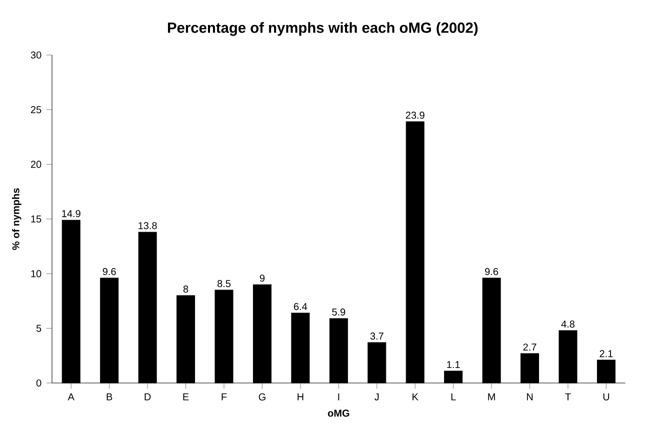 The height and width of the screenshot is (429, 647). Describe the element at coordinates (185, 289) in the screenshot. I see `data-label: 8` at that location.